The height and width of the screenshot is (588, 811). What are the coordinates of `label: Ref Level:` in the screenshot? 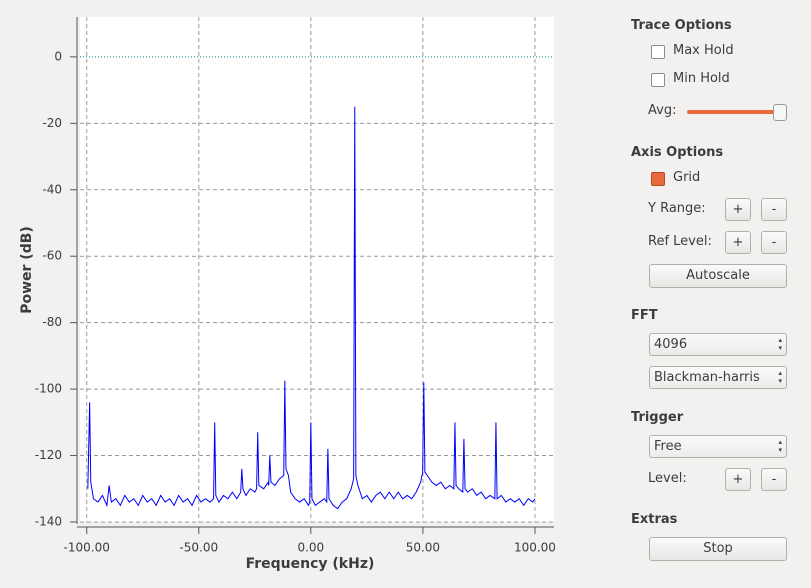 It's located at (680, 241).